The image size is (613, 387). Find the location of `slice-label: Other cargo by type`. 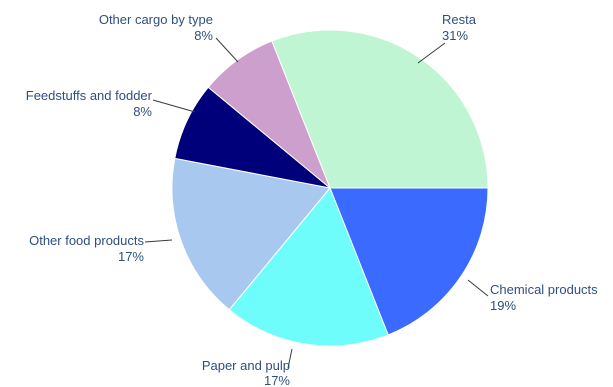

slice-label: Other cargo by type is located at coordinates (156, 19).